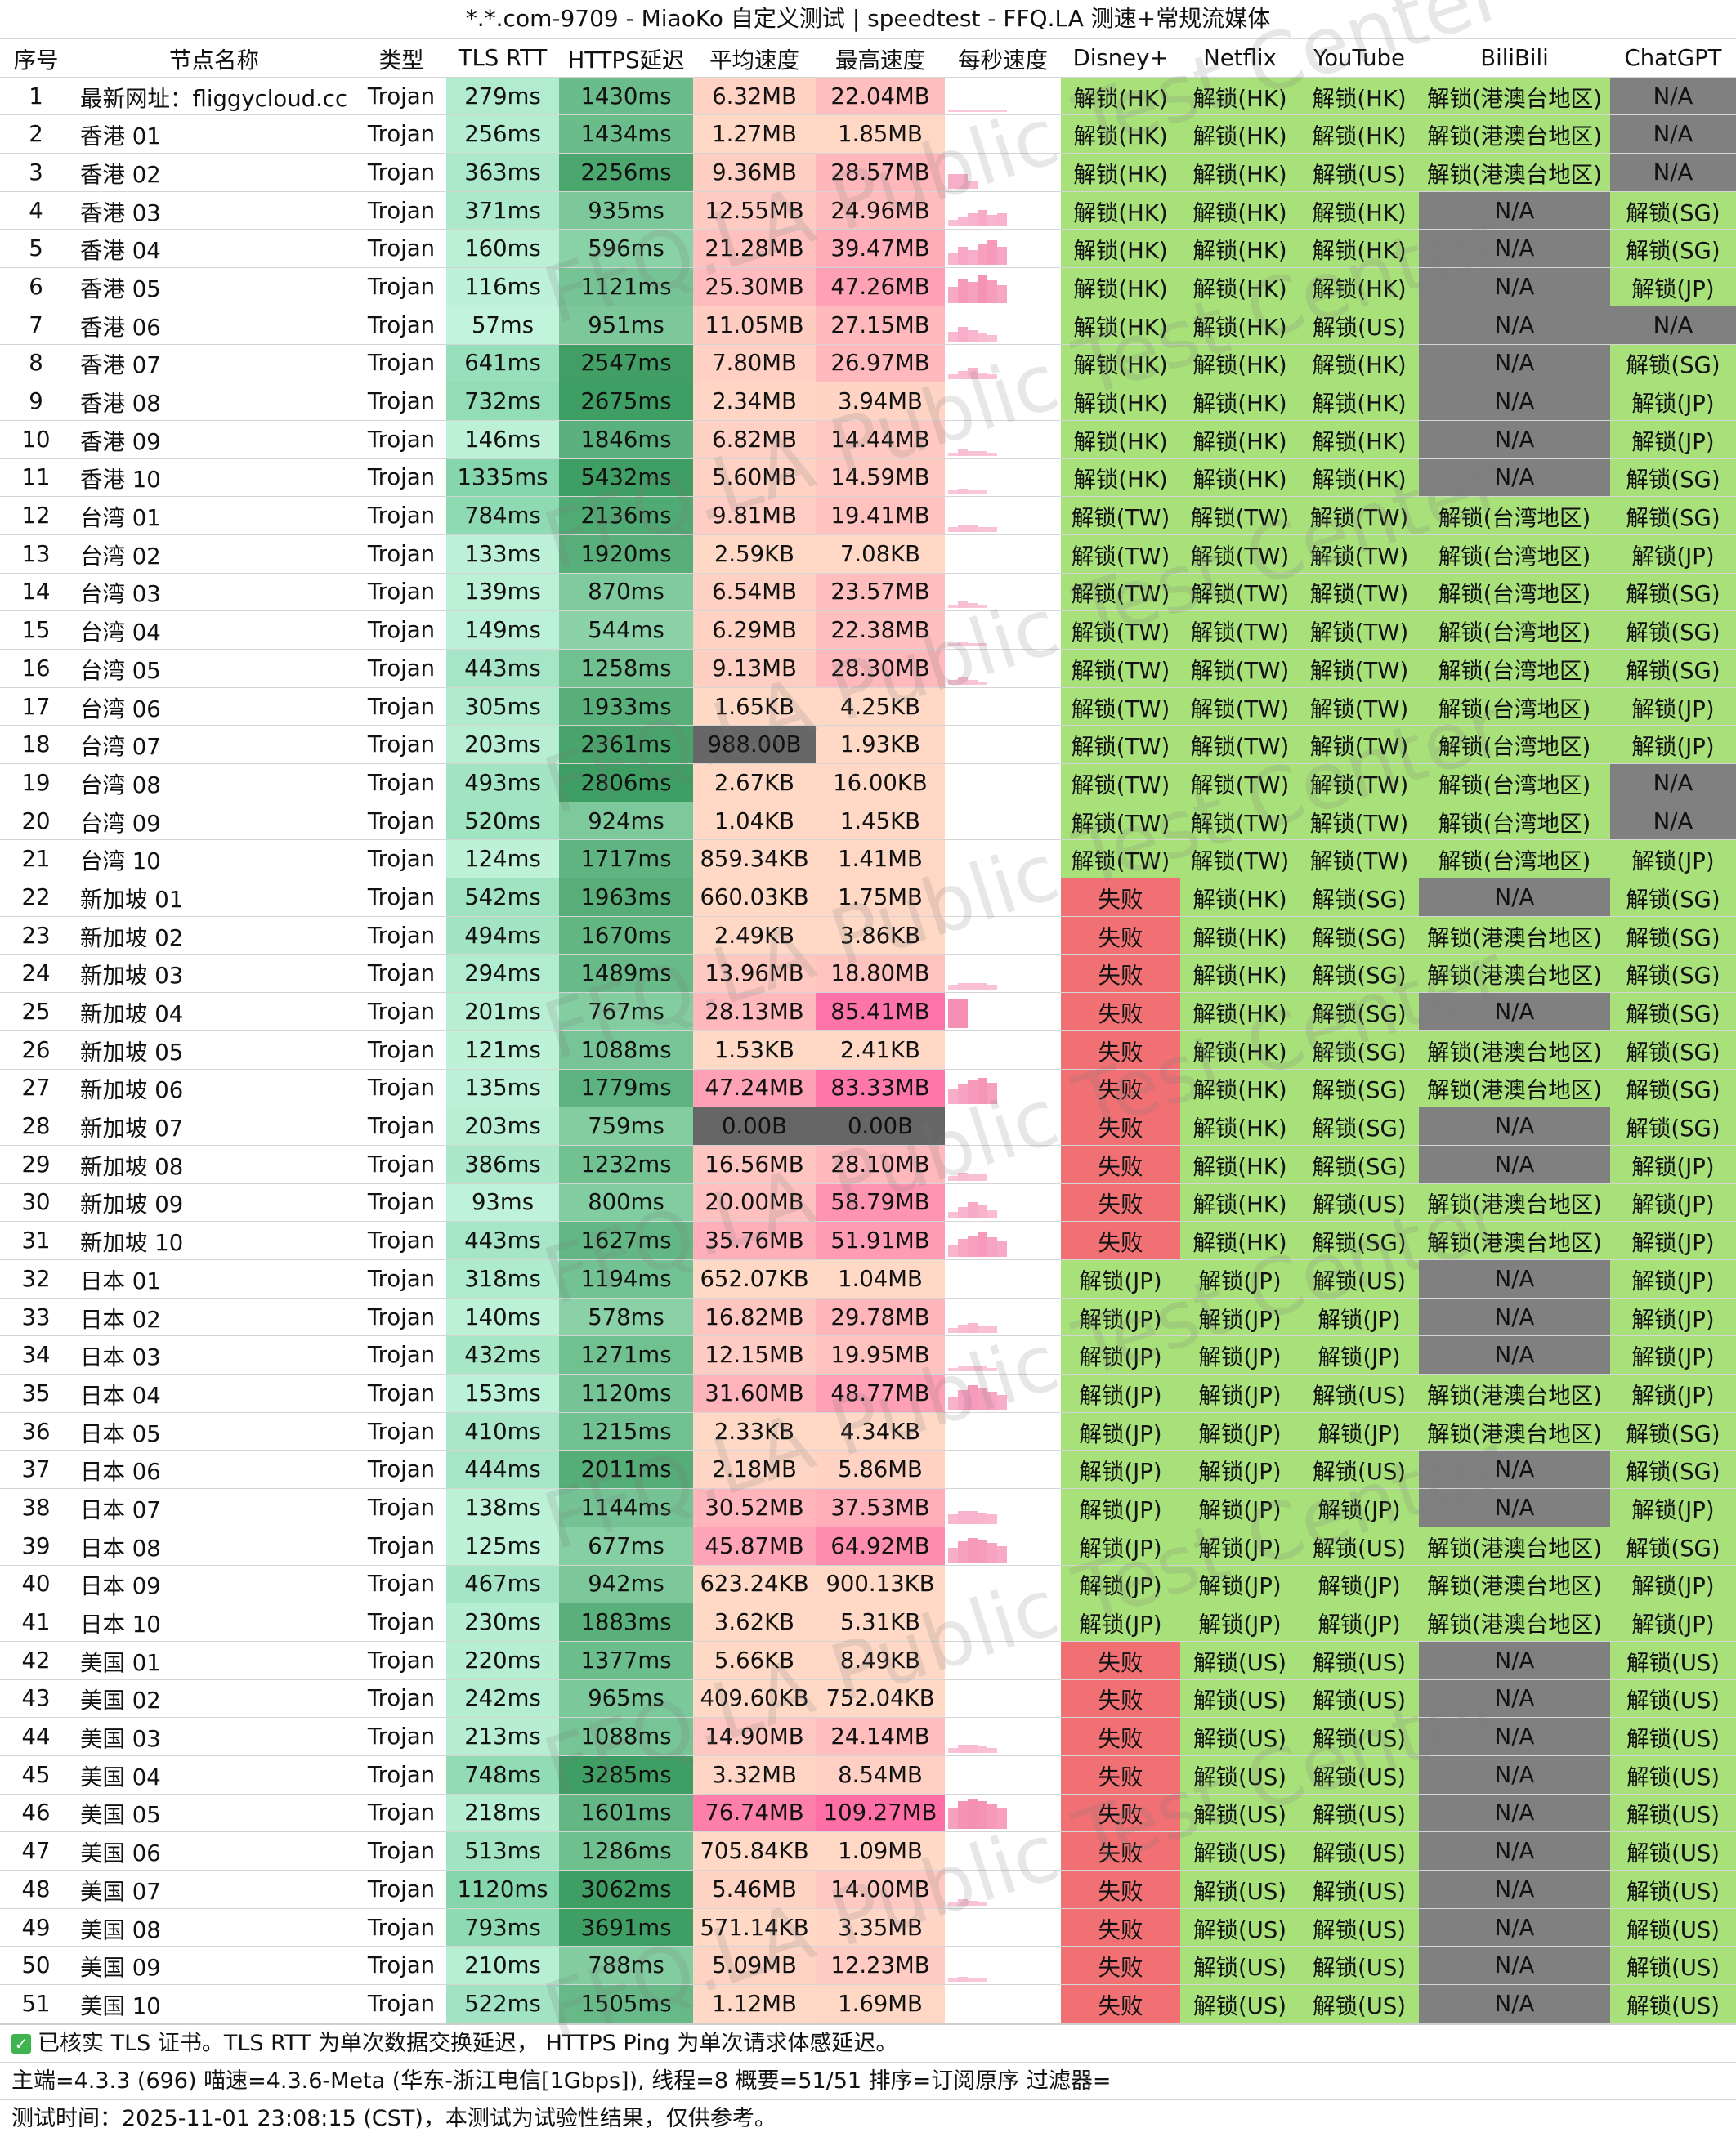 The width and height of the screenshot is (1736, 2137). What do you see at coordinates (1120, 58) in the screenshot?
I see `header-disney: Disney+` at bounding box center [1120, 58].